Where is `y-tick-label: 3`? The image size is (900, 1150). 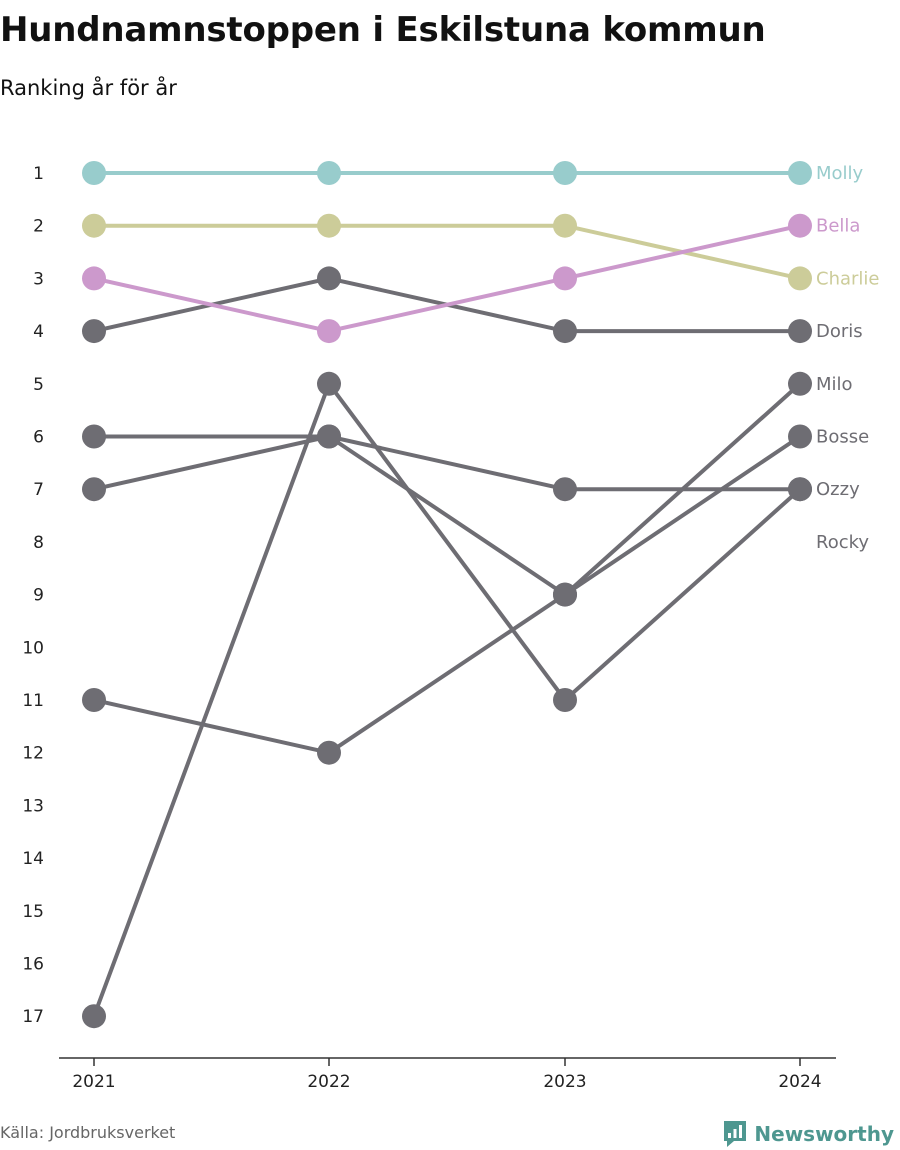 y-tick-label: 3 is located at coordinates (38, 279).